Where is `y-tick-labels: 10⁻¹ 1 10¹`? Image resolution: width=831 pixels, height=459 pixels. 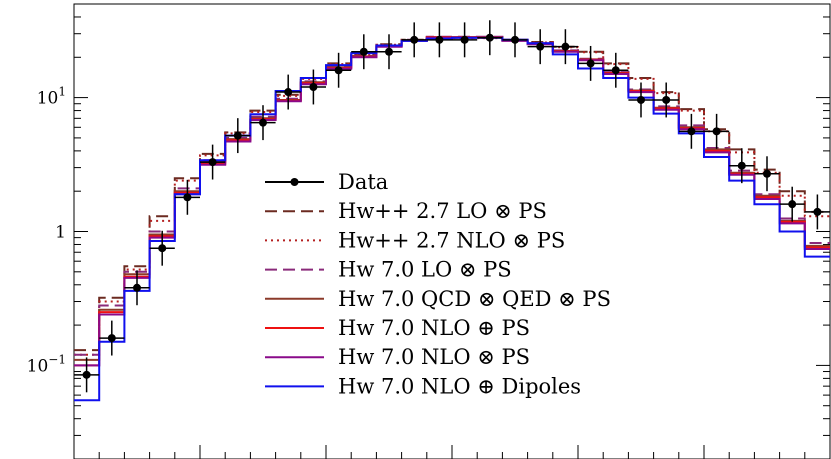
y-tick-labels: 10⁻¹ 1 10¹ is located at coordinates (46, 231).